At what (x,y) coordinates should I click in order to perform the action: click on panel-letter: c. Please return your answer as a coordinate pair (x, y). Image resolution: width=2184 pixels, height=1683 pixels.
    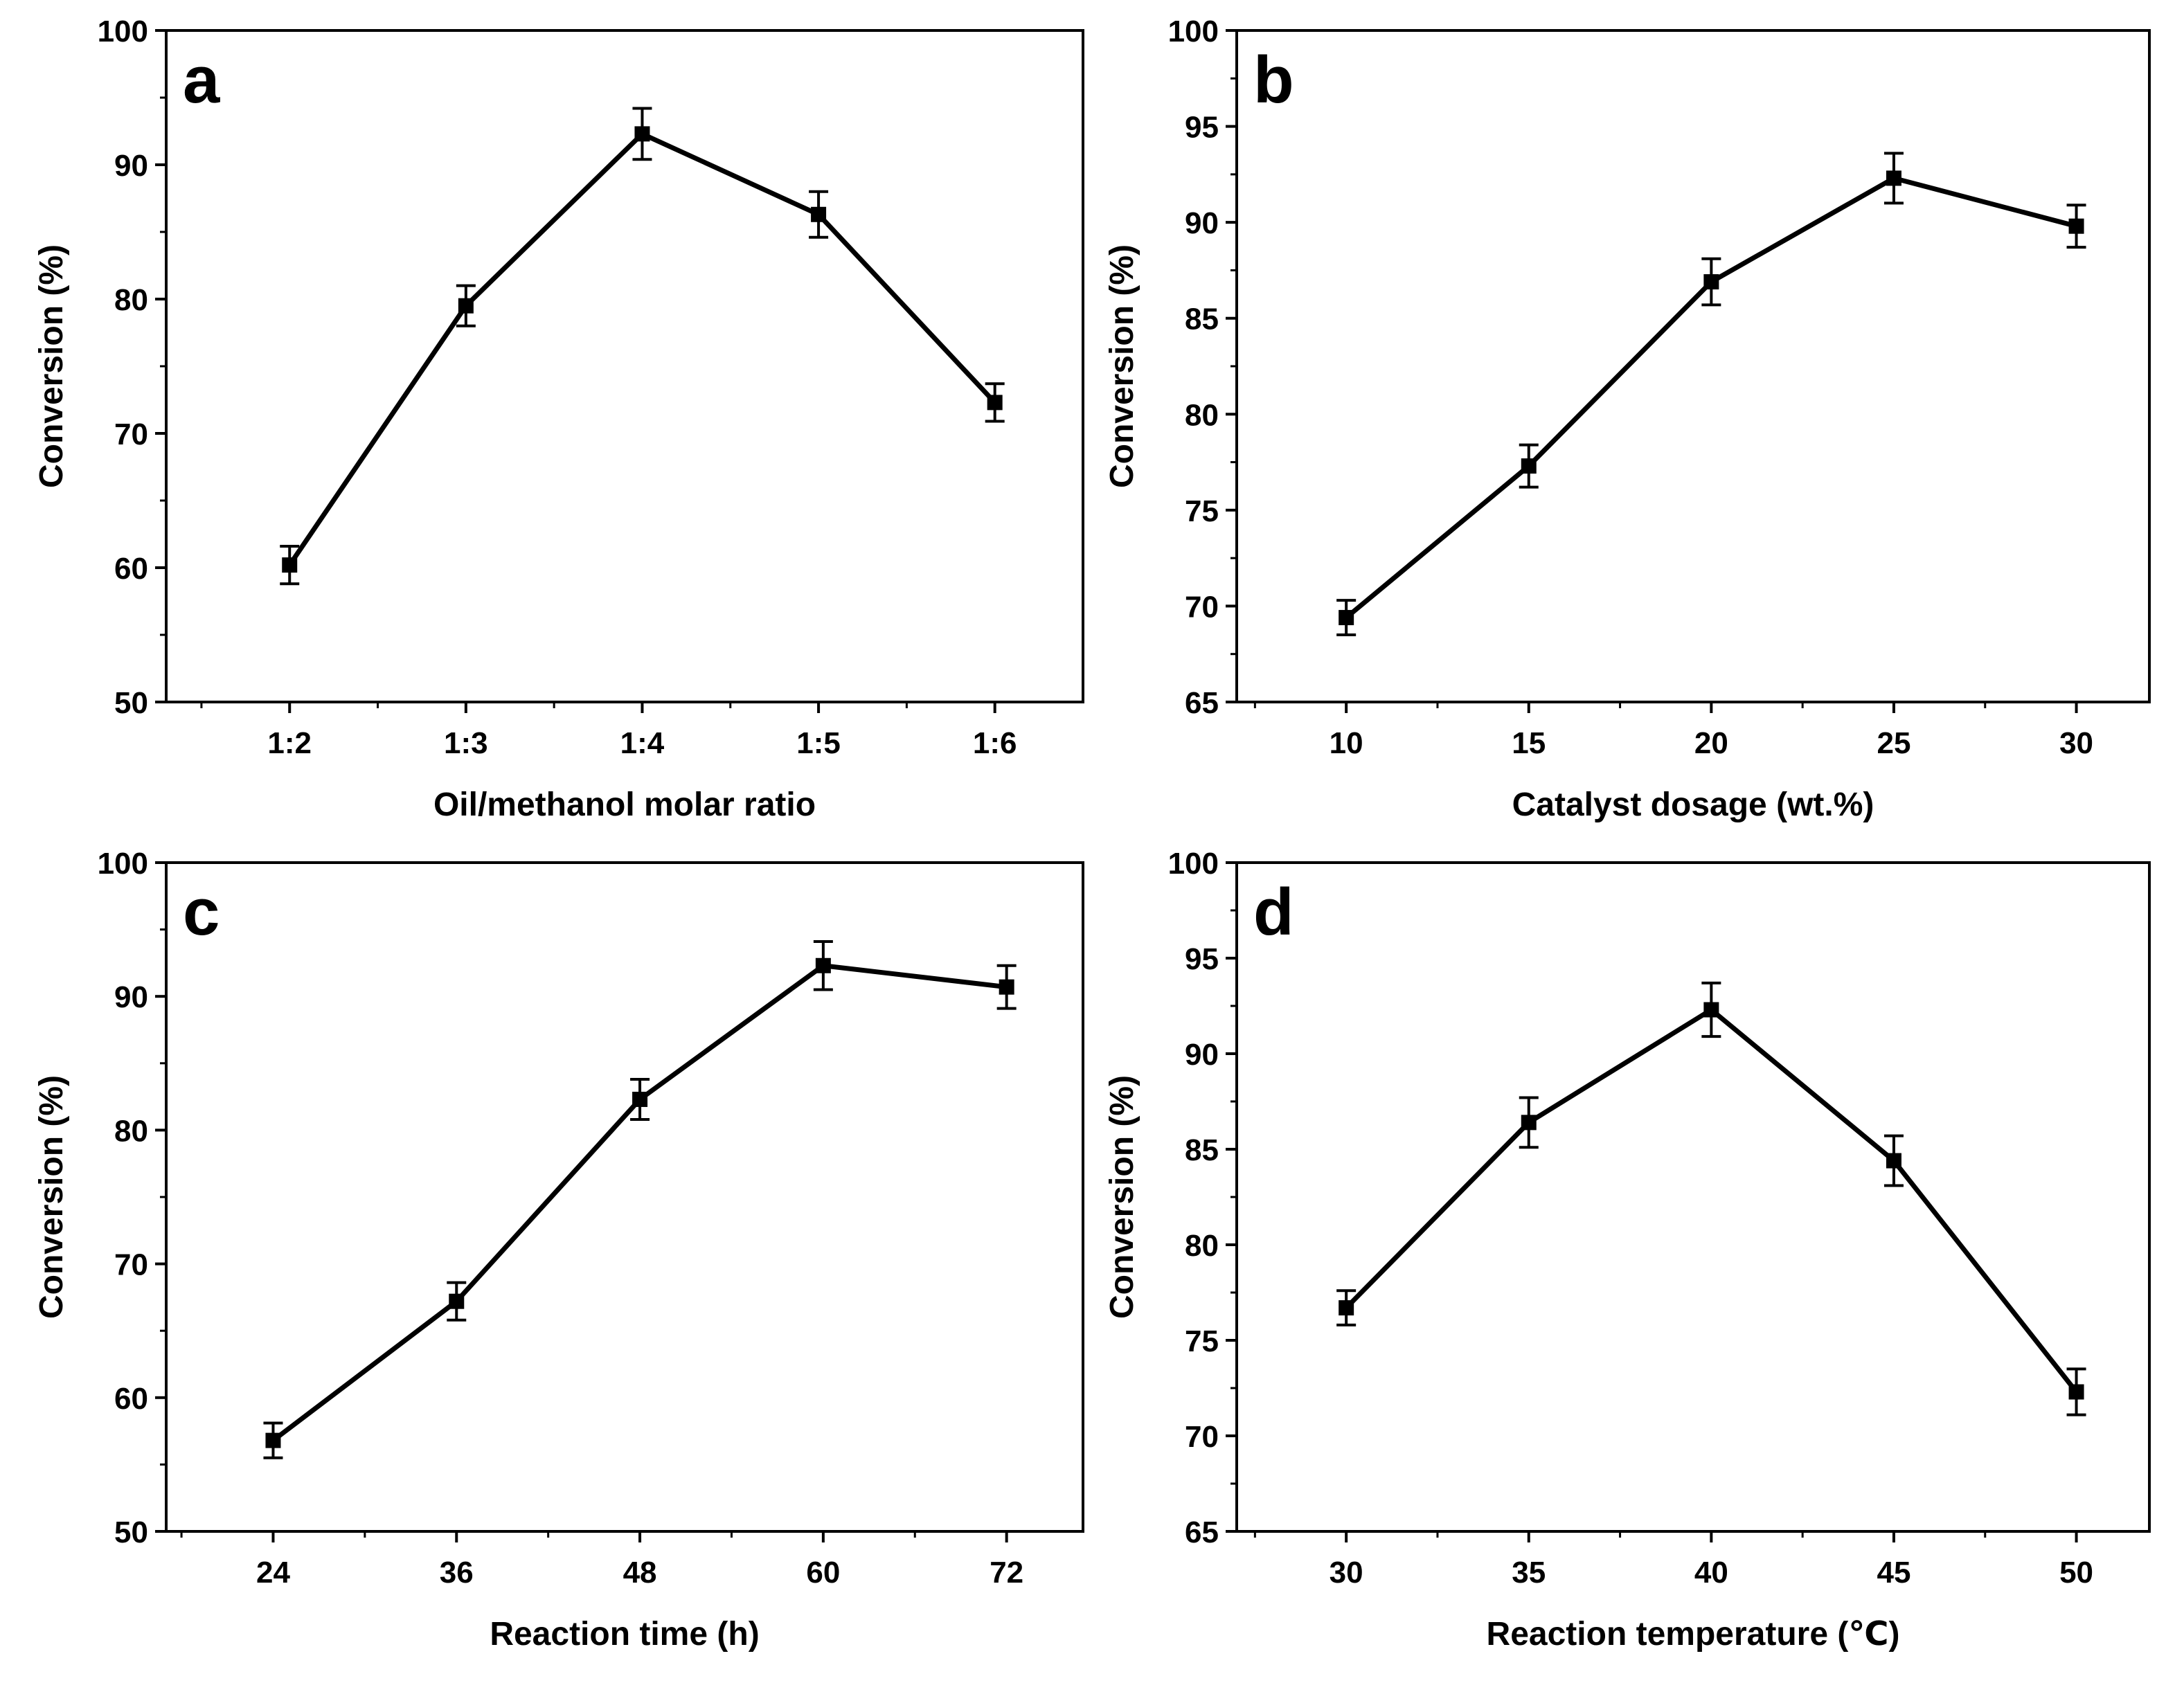
    Looking at the image, I should click on (201, 912).